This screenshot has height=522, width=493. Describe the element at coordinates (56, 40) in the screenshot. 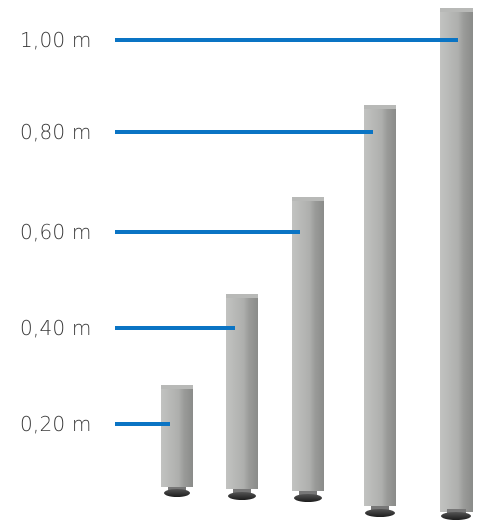

I see `height-label-100: 1,00 m` at that location.